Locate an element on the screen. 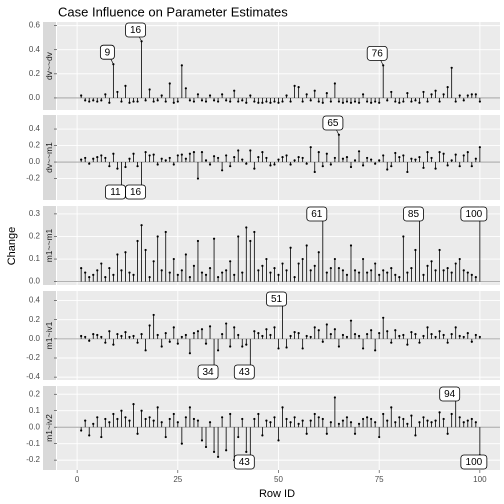 Image resolution: width=504 pixels, height=504 pixels. point-label: 43 is located at coordinates (245, 372).